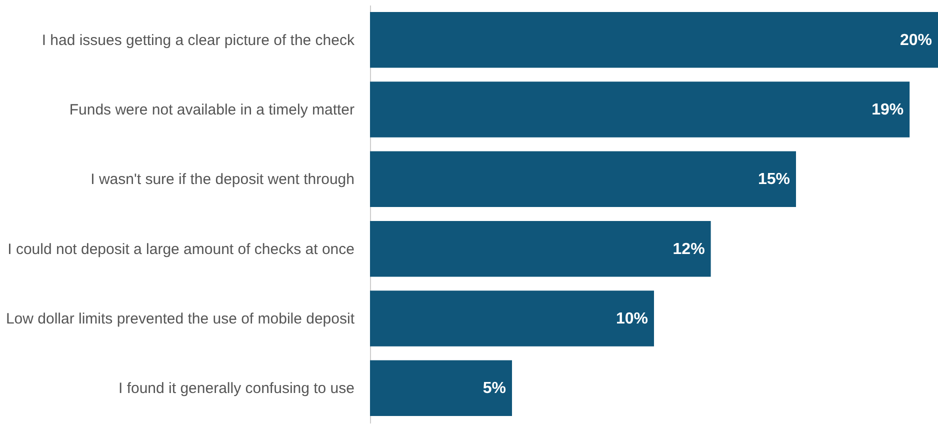  I want to click on y-tick-label: I found it generally confusing to use, so click(236, 389).